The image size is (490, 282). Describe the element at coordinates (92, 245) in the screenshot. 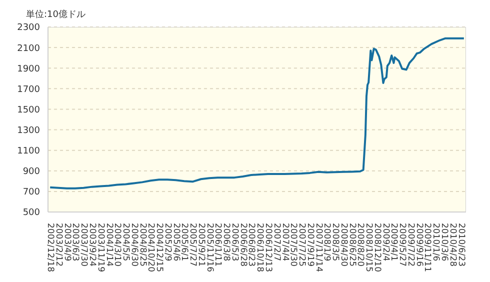

I see `x-tick-label: 2003/9/24` at that location.